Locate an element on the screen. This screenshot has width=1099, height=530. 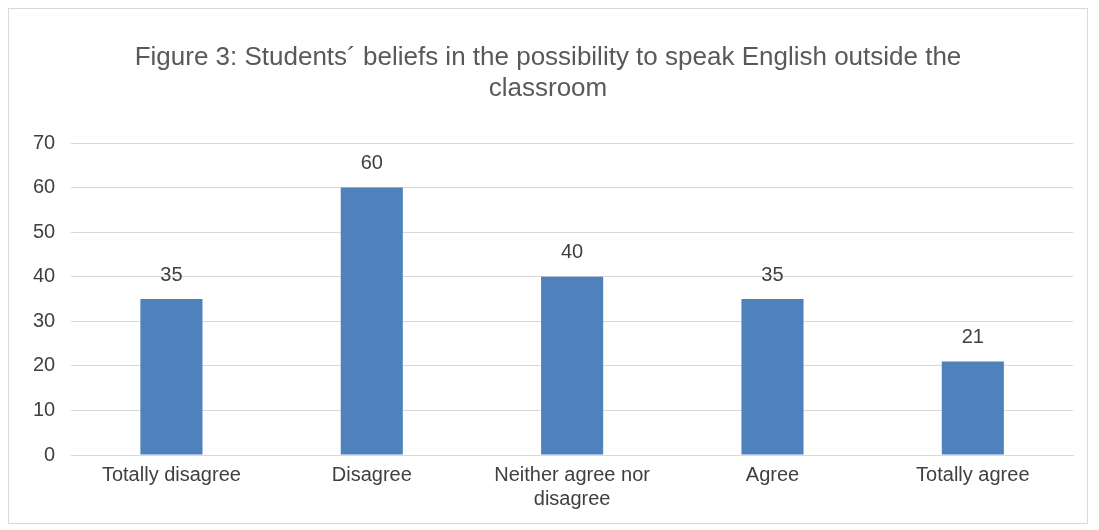
y-tick-label: 50 is located at coordinates (44, 230).